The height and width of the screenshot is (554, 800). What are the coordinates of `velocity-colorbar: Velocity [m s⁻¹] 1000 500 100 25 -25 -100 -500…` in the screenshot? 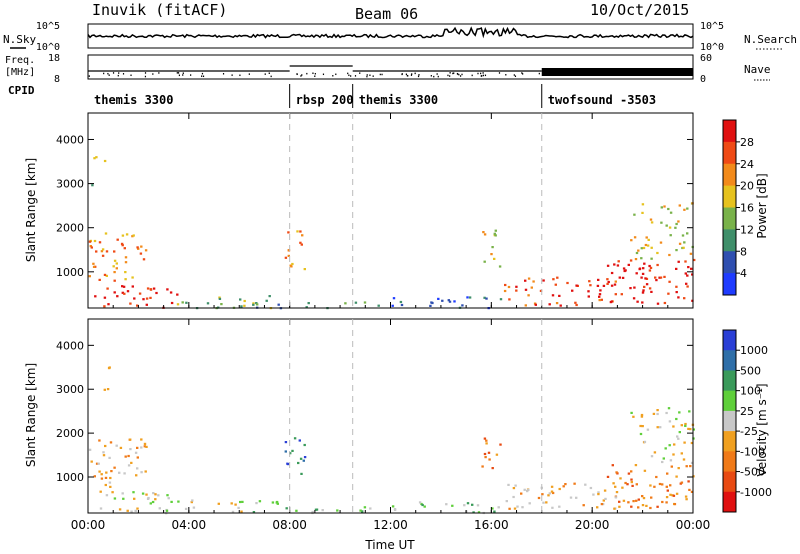 It's located at (747, 421).